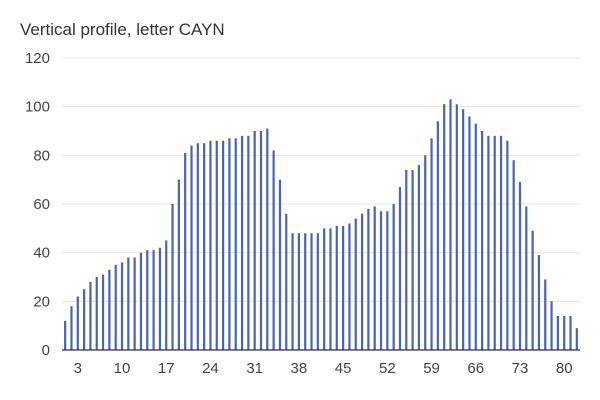 The height and width of the screenshot is (400, 600). What do you see at coordinates (37, 58) in the screenshot?
I see `y-tick-label: 120` at bounding box center [37, 58].